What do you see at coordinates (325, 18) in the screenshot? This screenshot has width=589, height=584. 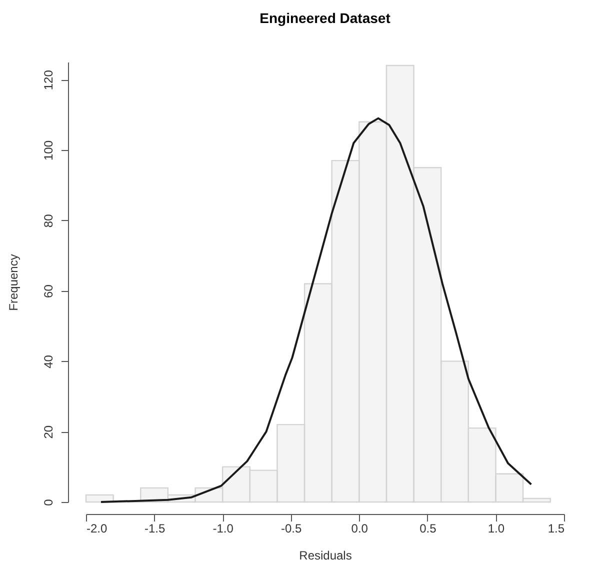 I see `chart-title: Engineered Dataset` at bounding box center [325, 18].